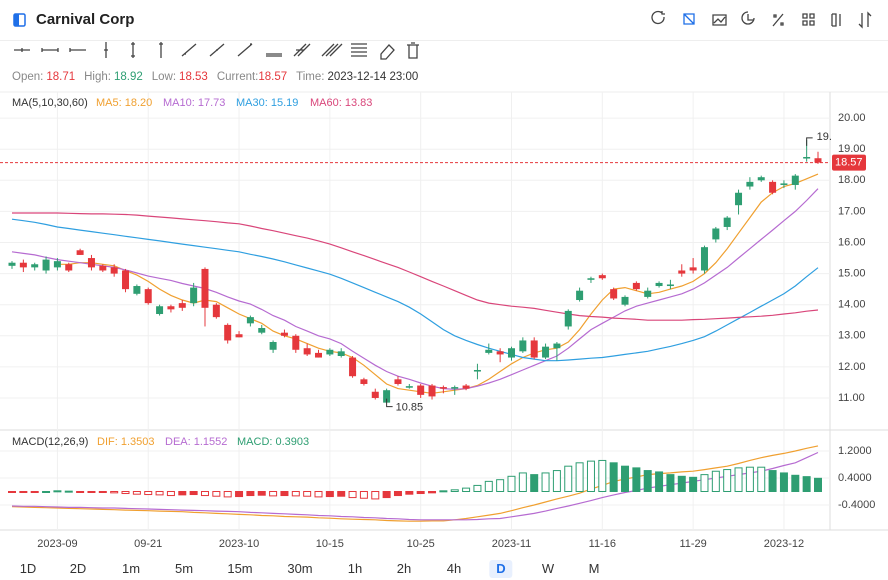 This screenshot has height=580, width=888. What do you see at coordinates (852, 273) in the screenshot?
I see `y-tick-label: 15.00` at bounding box center [852, 273].